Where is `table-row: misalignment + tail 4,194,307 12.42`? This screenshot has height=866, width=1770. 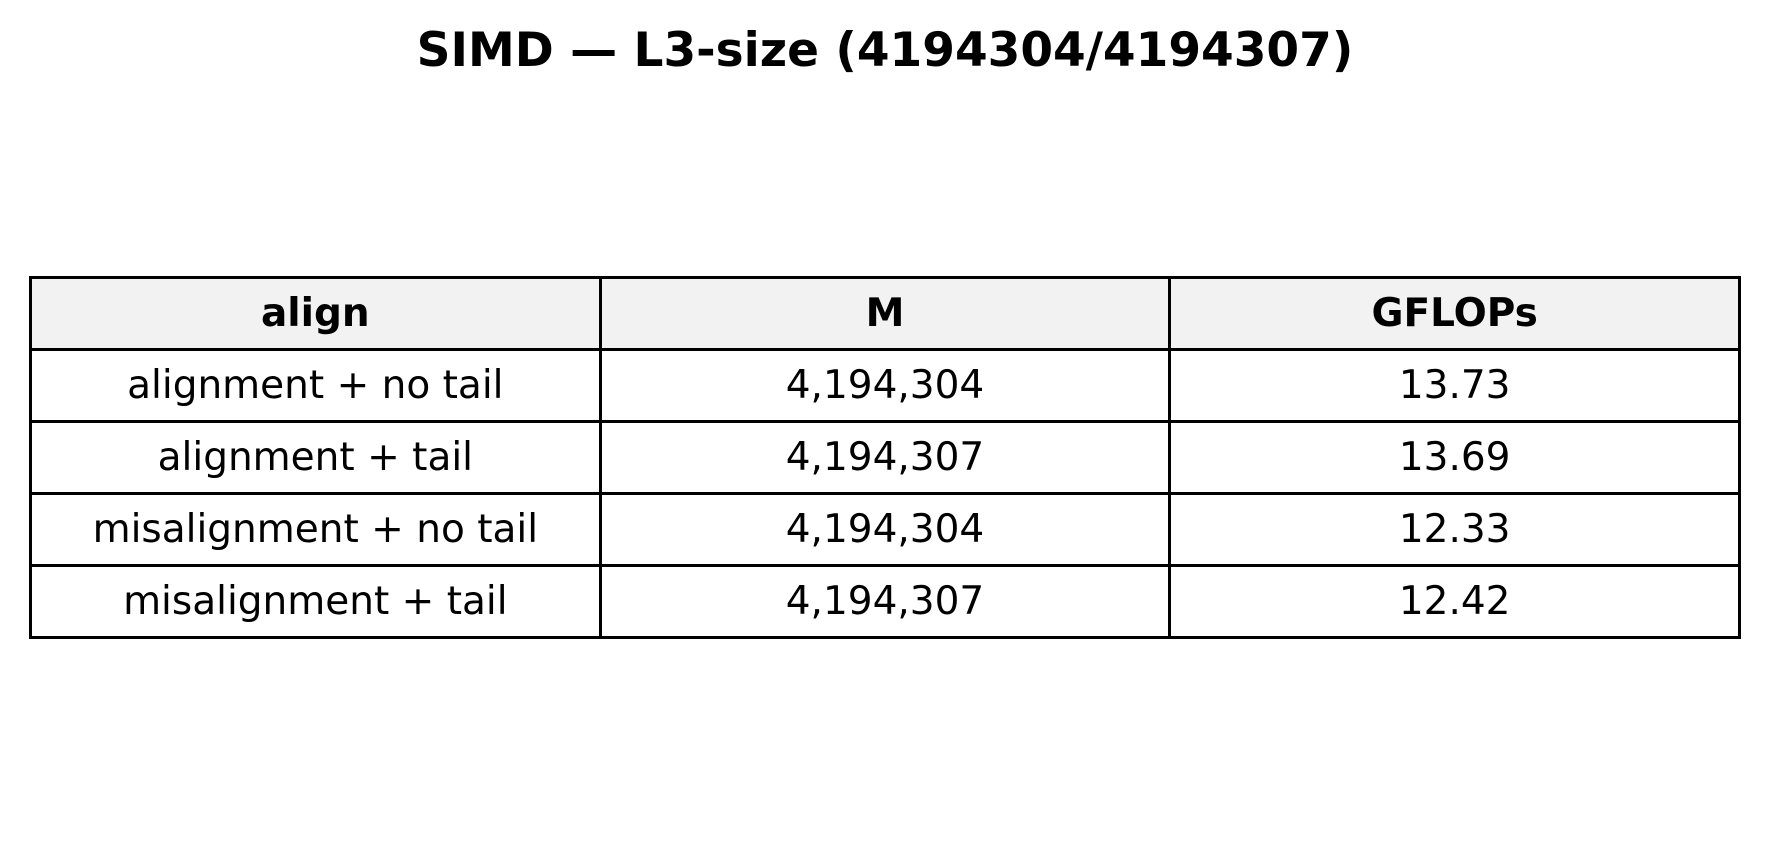
table-row: misalignment + tail 4,194,307 12.42 is located at coordinates (885, 601).